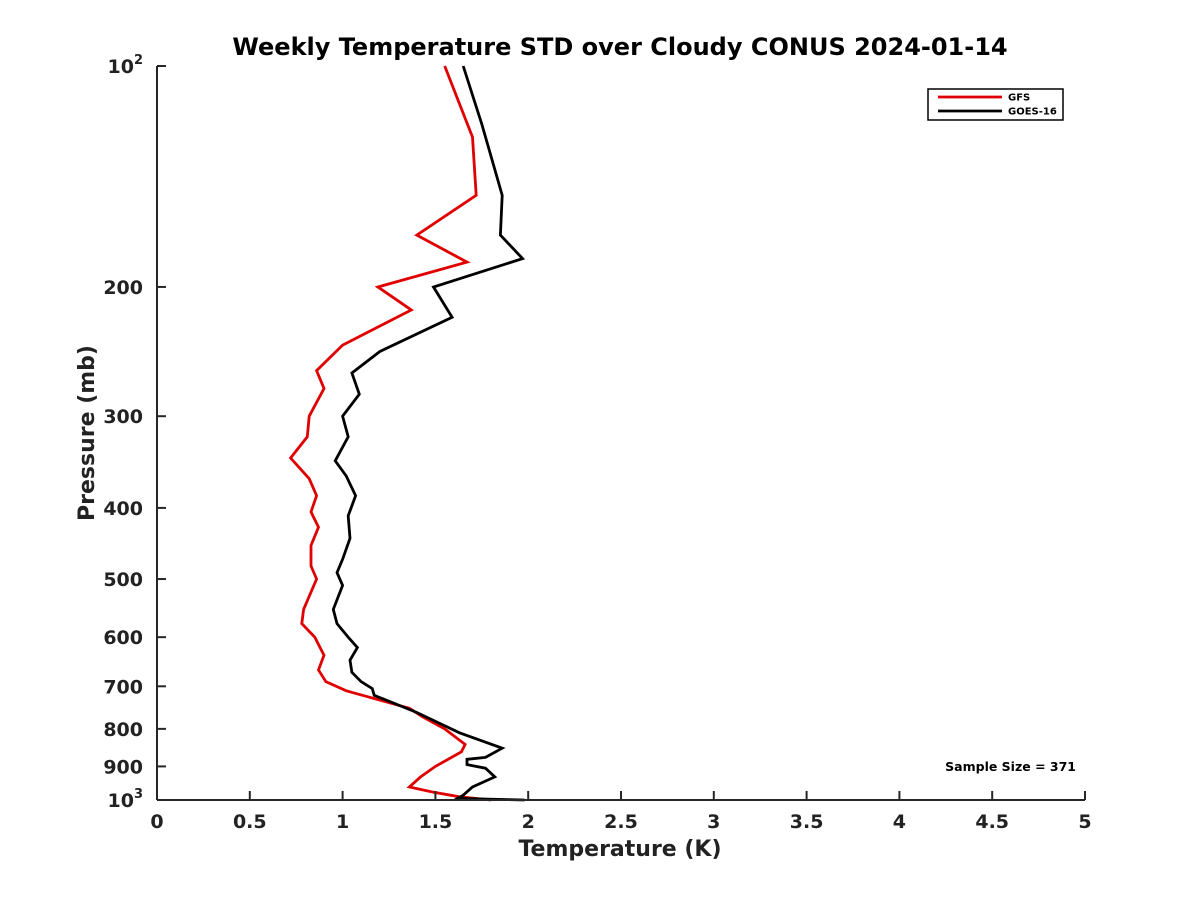 The image size is (1200, 900). What do you see at coordinates (123, 509) in the screenshot?
I see `y-tick-label: 400` at bounding box center [123, 509].